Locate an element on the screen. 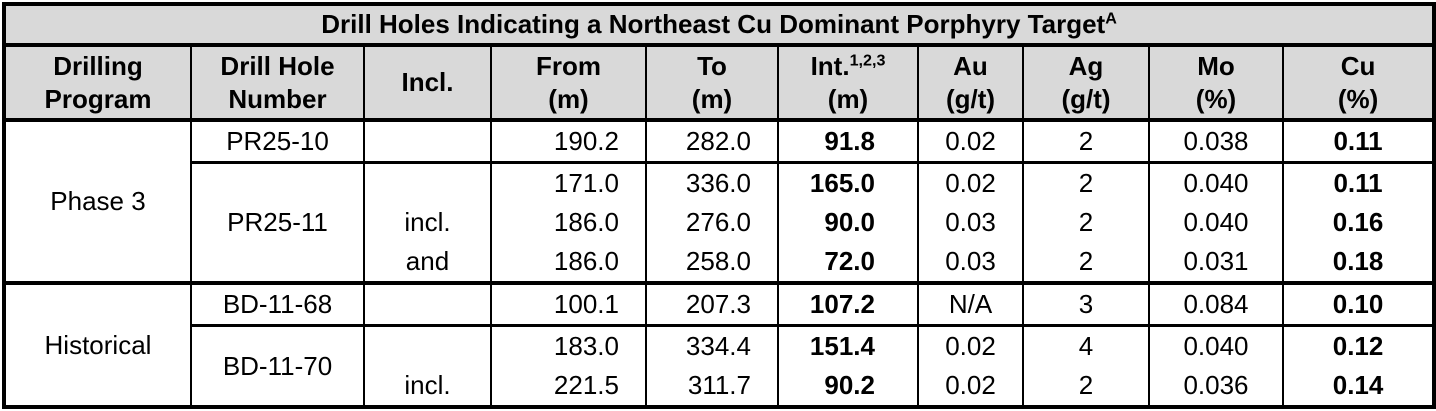  cell-cu: 0.18 is located at coordinates (1358, 262).